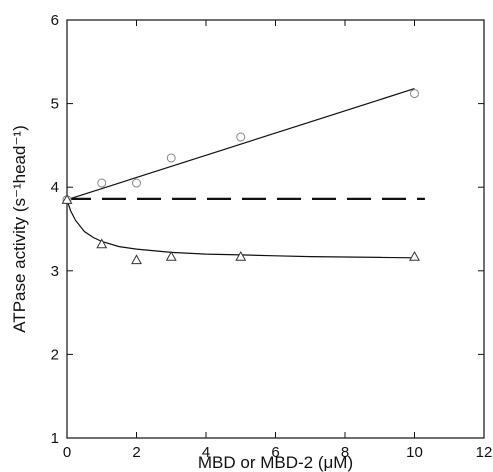 The width and height of the screenshot is (493, 472). I want to click on x-tick-label: 10, so click(414, 452).